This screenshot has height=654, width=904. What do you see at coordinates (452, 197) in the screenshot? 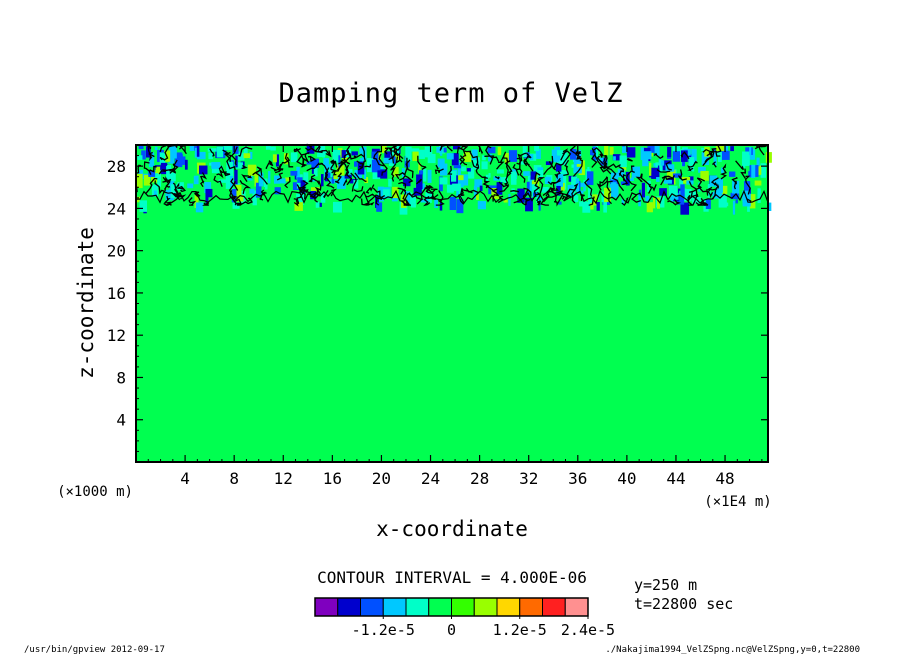
I see `contour-line-lower-edge` at bounding box center [452, 197].